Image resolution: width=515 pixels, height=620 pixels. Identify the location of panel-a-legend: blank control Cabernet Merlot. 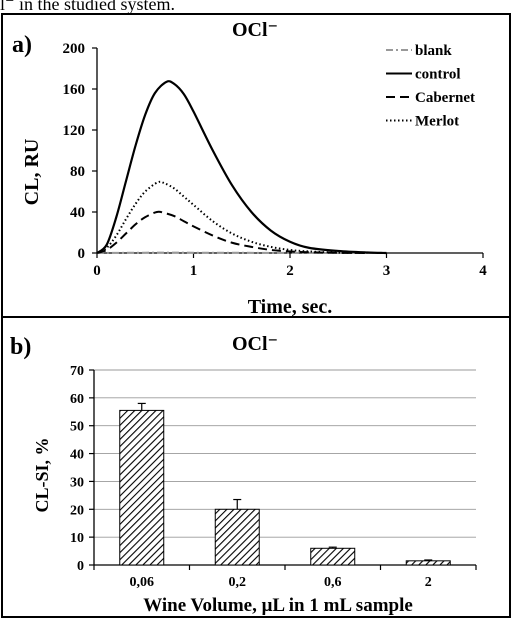
(430, 86).